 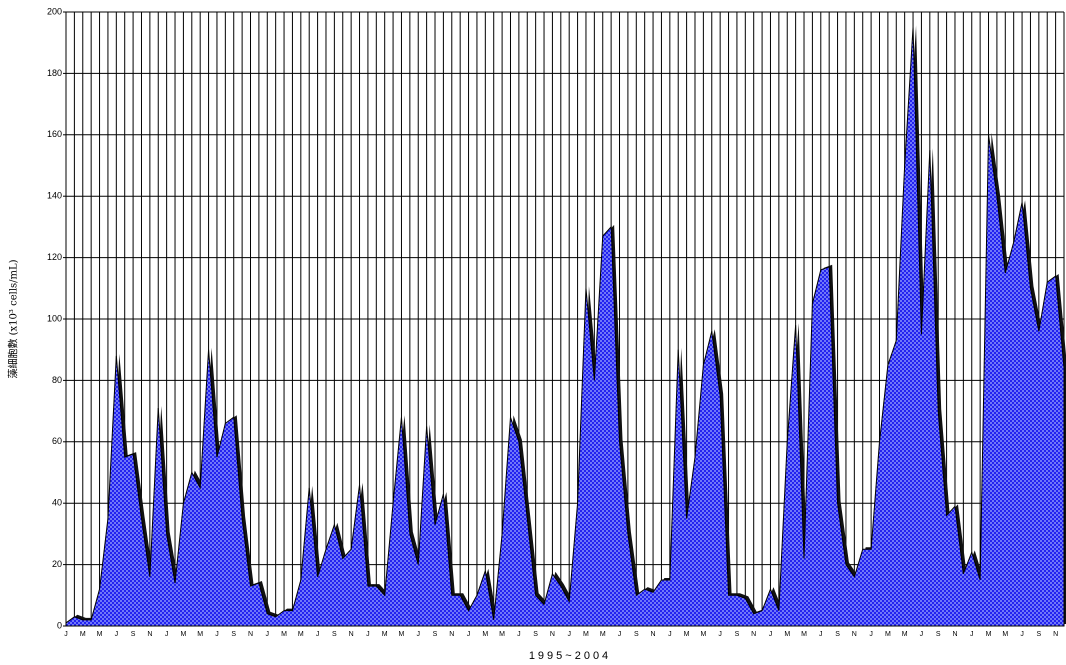 What do you see at coordinates (13, 318) in the screenshot?
I see `y-axis-label: 藻細胞數 (x10³ cells/mL)` at bounding box center [13, 318].